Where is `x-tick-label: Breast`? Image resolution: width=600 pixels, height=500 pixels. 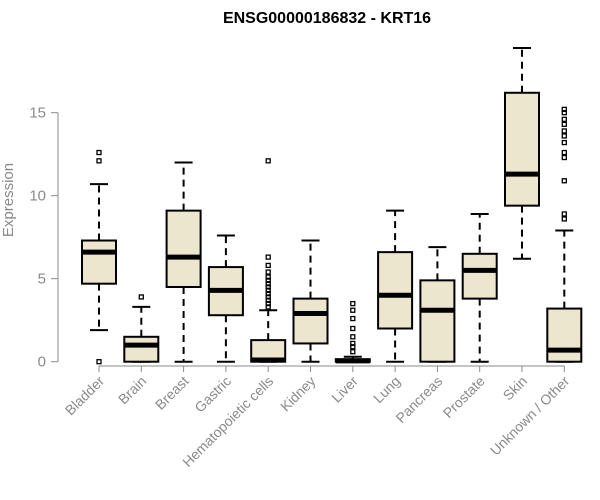 x-tick-label: Breast is located at coordinates (172, 393).